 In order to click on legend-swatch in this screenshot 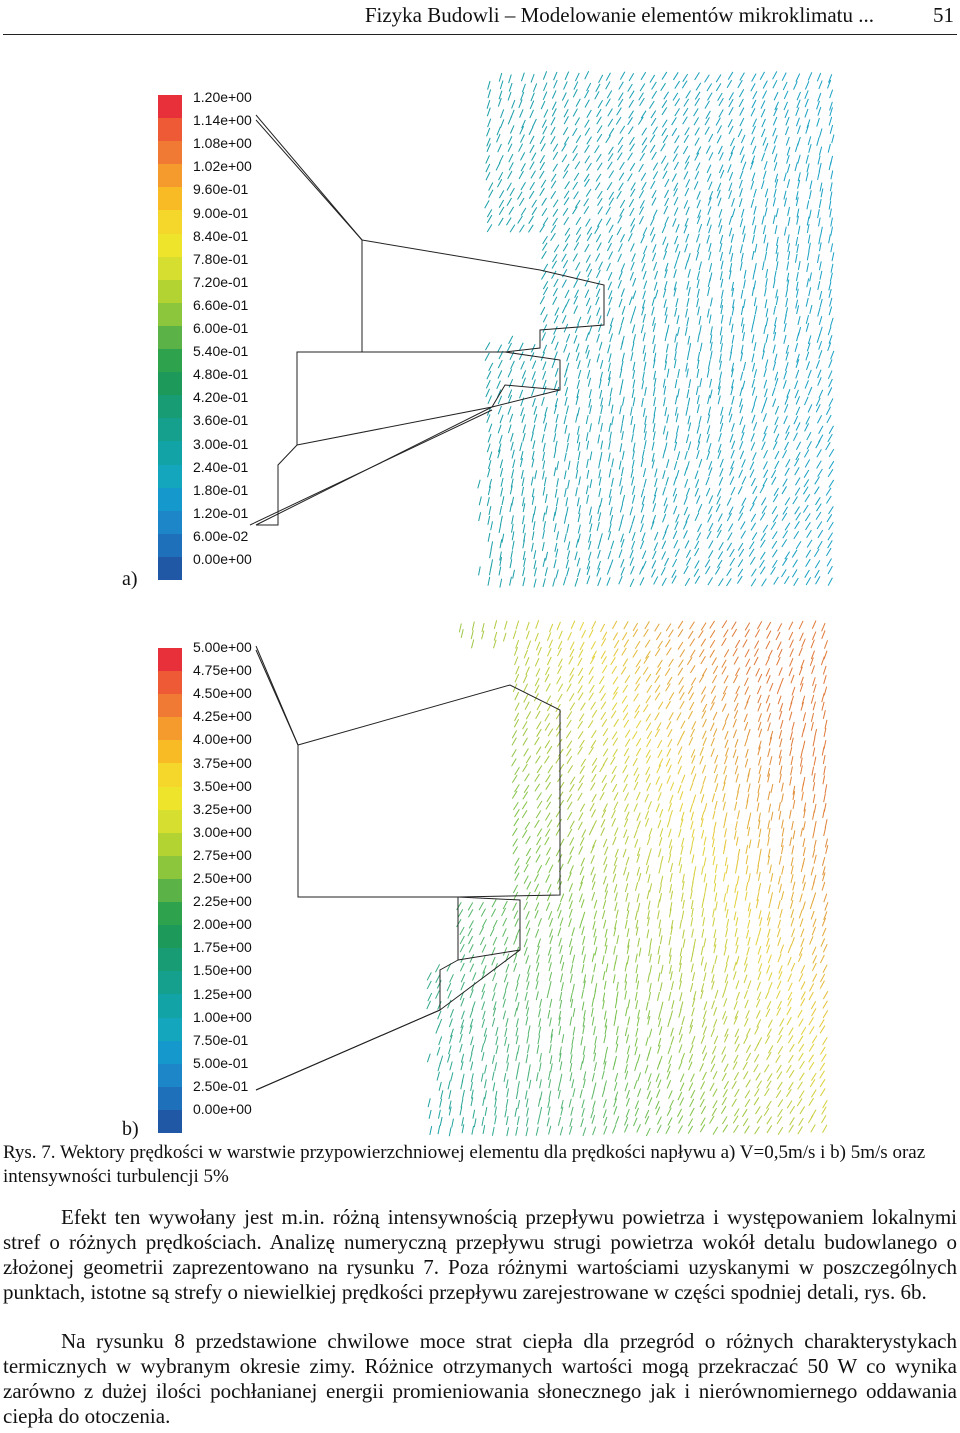, I will do `click(170, 821)`.